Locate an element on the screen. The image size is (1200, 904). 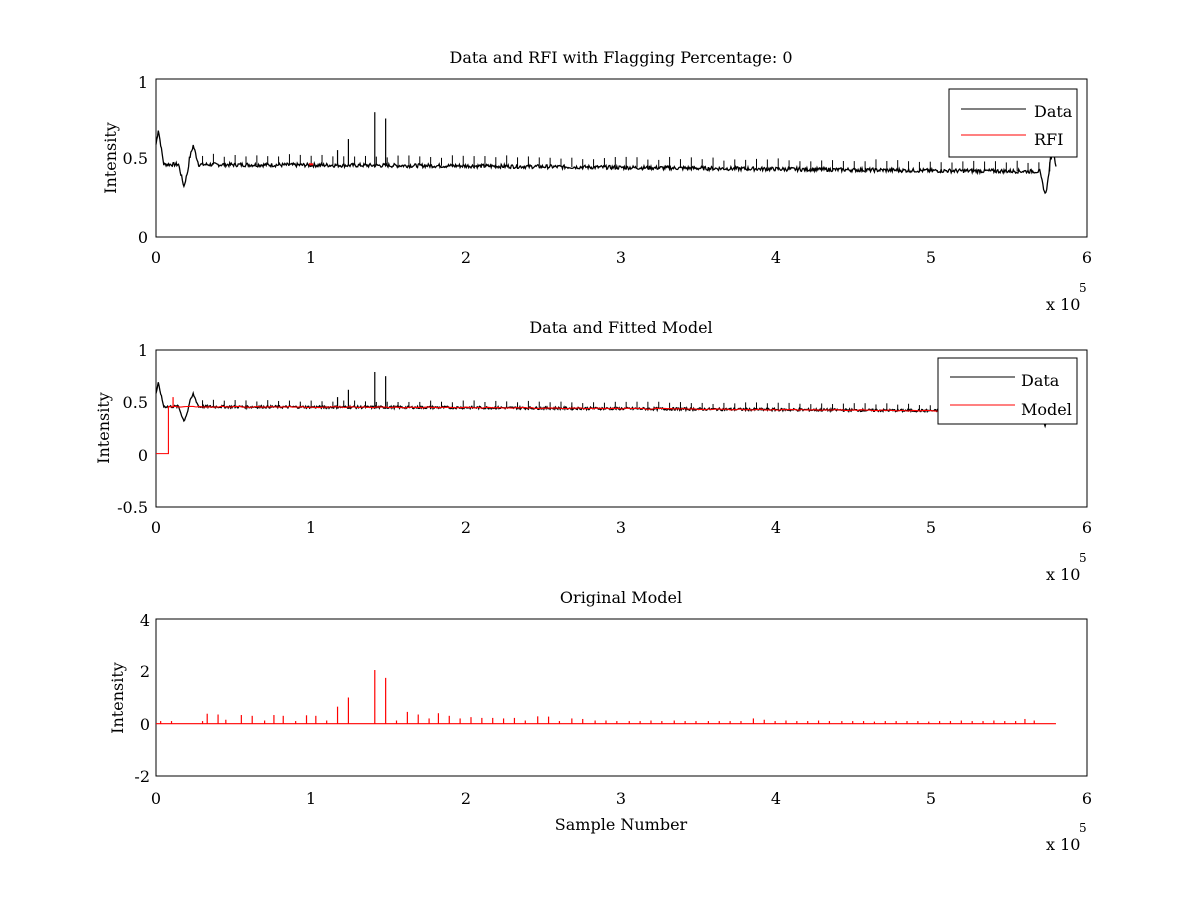
panel-1-y-axis-label: Intensity is located at coordinates (110, 158).